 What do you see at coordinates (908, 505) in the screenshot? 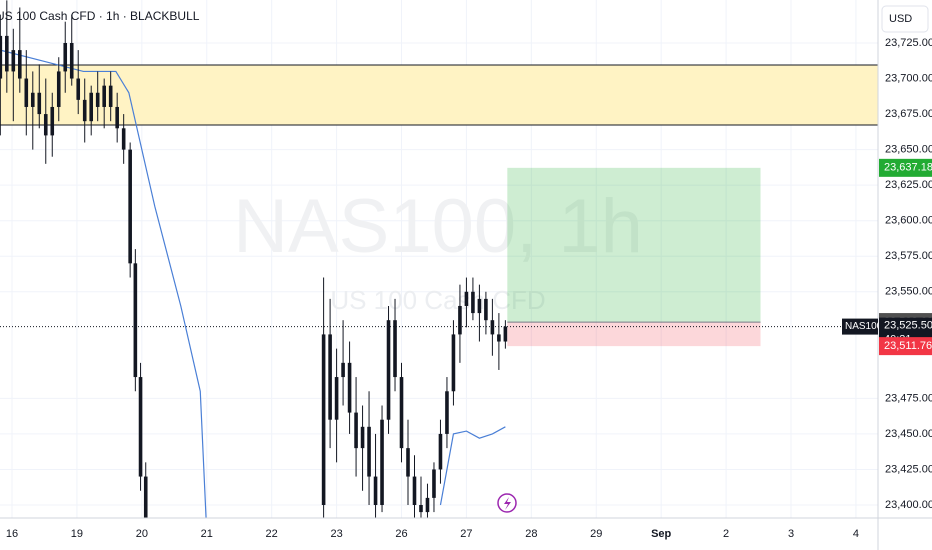
I see `y-tick-label: 23,400.00` at bounding box center [908, 505].